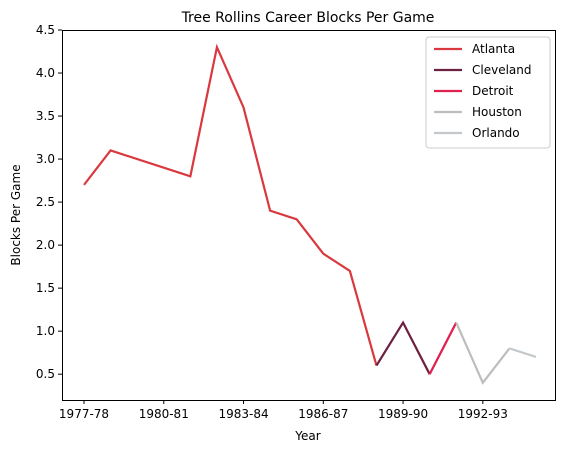 The height and width of the screenshot is (458, 570). Describe the element at coordinates (45, 331) in the screenshot. I see `y-tick-label: 1.0` at that location.